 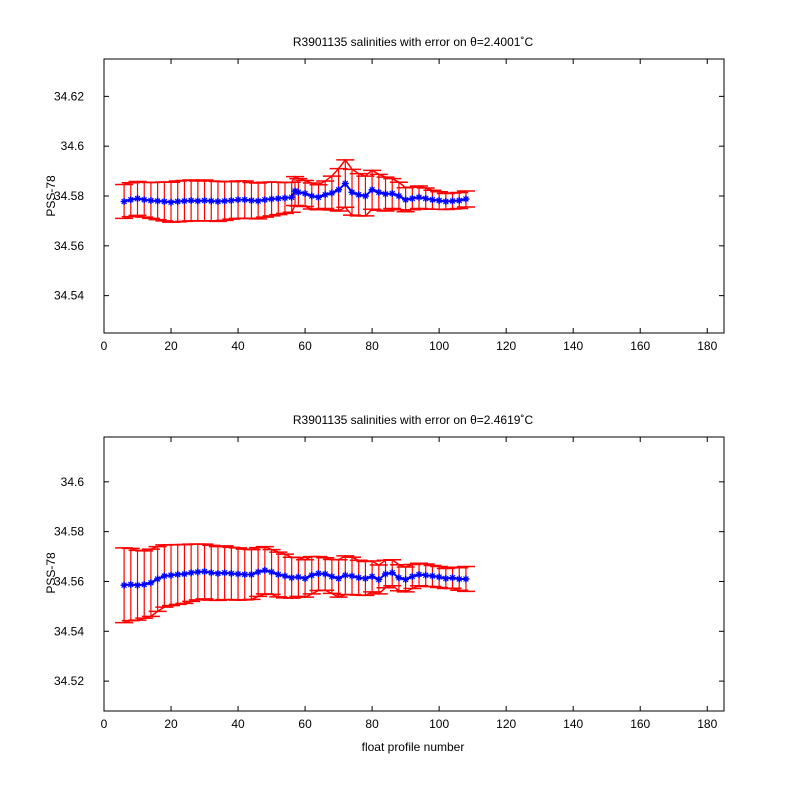 What do you see at coordinates (69, 96) in the screenshot?
I see `y-tick-label: 34.62` at bounding box center [69, 96].